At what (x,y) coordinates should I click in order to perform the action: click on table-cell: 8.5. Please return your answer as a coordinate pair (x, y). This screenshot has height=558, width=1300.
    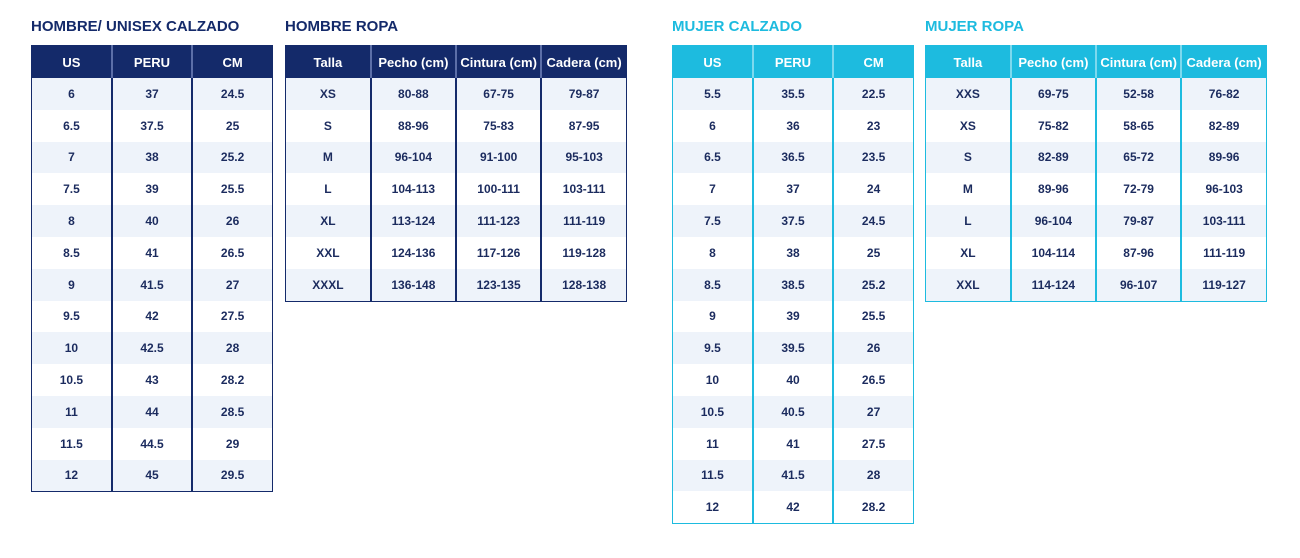
    Looking at the image, I should click on (71, 252).